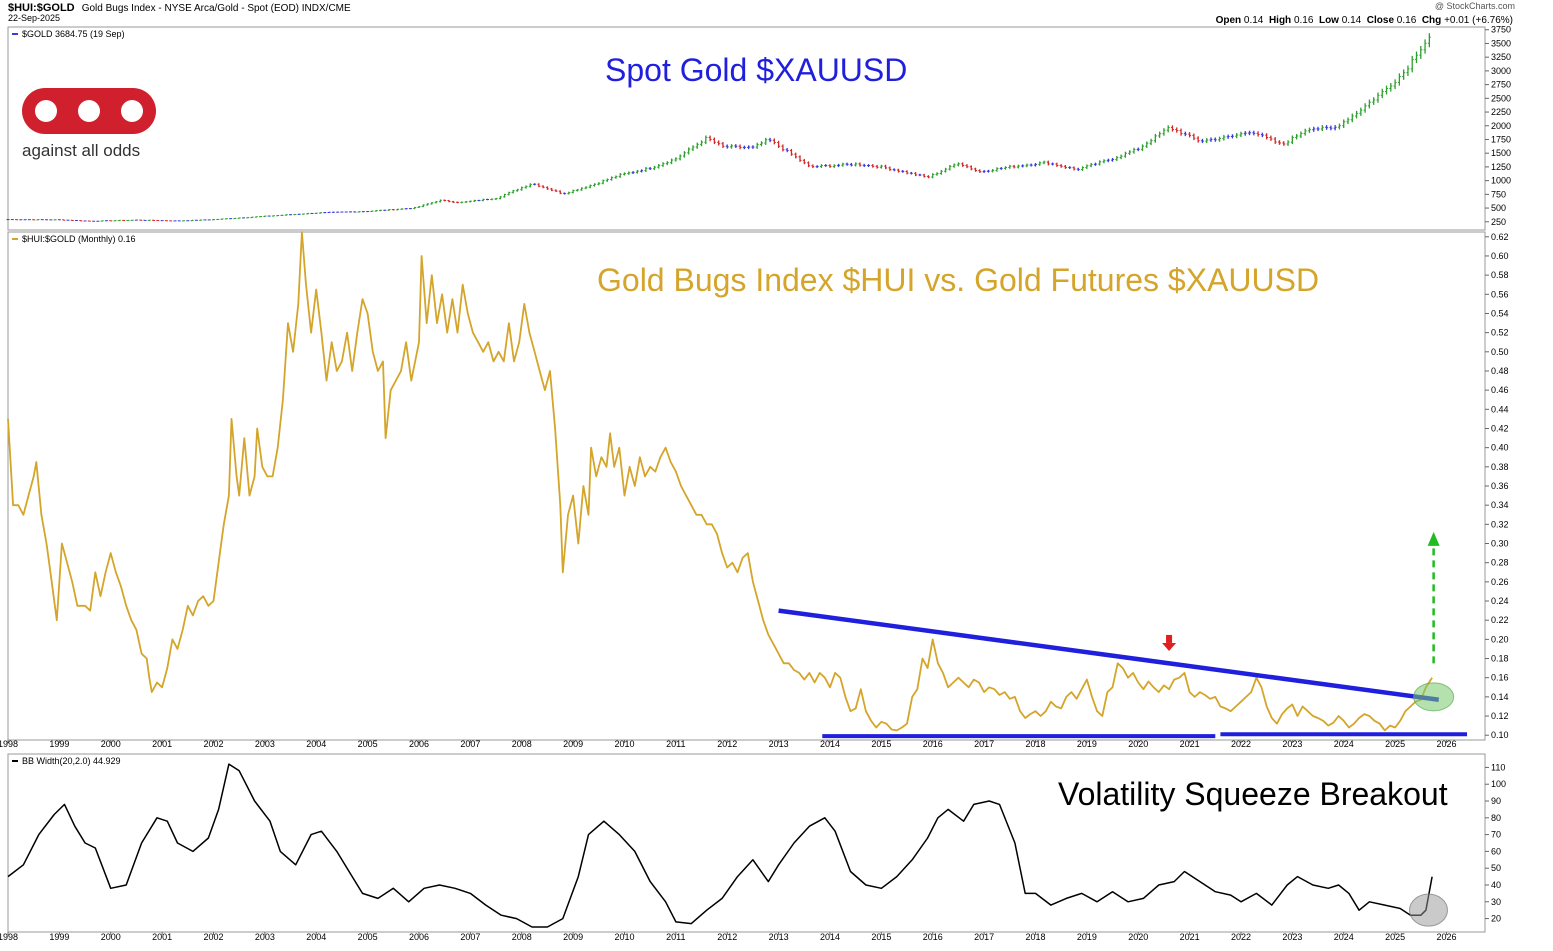 Image resolution: width=1553 pixels, height=951 pixels. I want to click on low-label: Low, so click(1328, 20).